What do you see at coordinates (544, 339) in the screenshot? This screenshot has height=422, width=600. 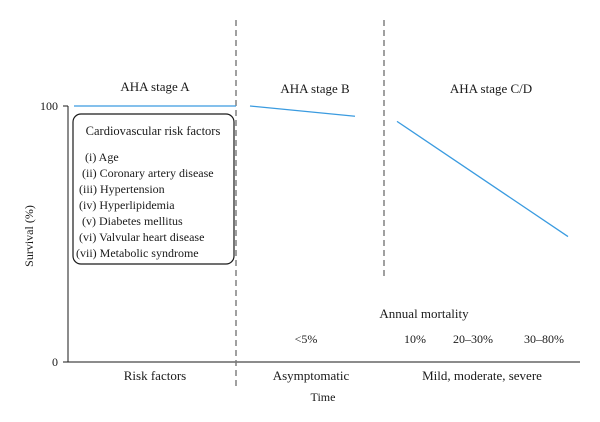 I see `mortality-stage-cd-severe: 30–80%` at bounding box center [544, 339].